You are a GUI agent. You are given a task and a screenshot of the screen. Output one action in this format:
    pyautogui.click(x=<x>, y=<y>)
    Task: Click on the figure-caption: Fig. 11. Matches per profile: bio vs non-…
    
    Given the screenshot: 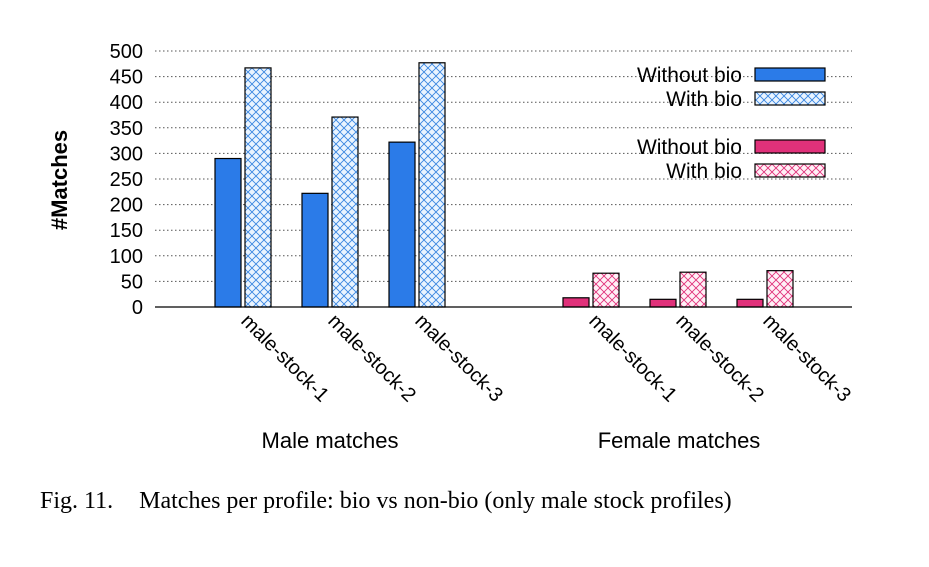 What is the action you would take?
    pyautogui.click(x=480, y=501)
    